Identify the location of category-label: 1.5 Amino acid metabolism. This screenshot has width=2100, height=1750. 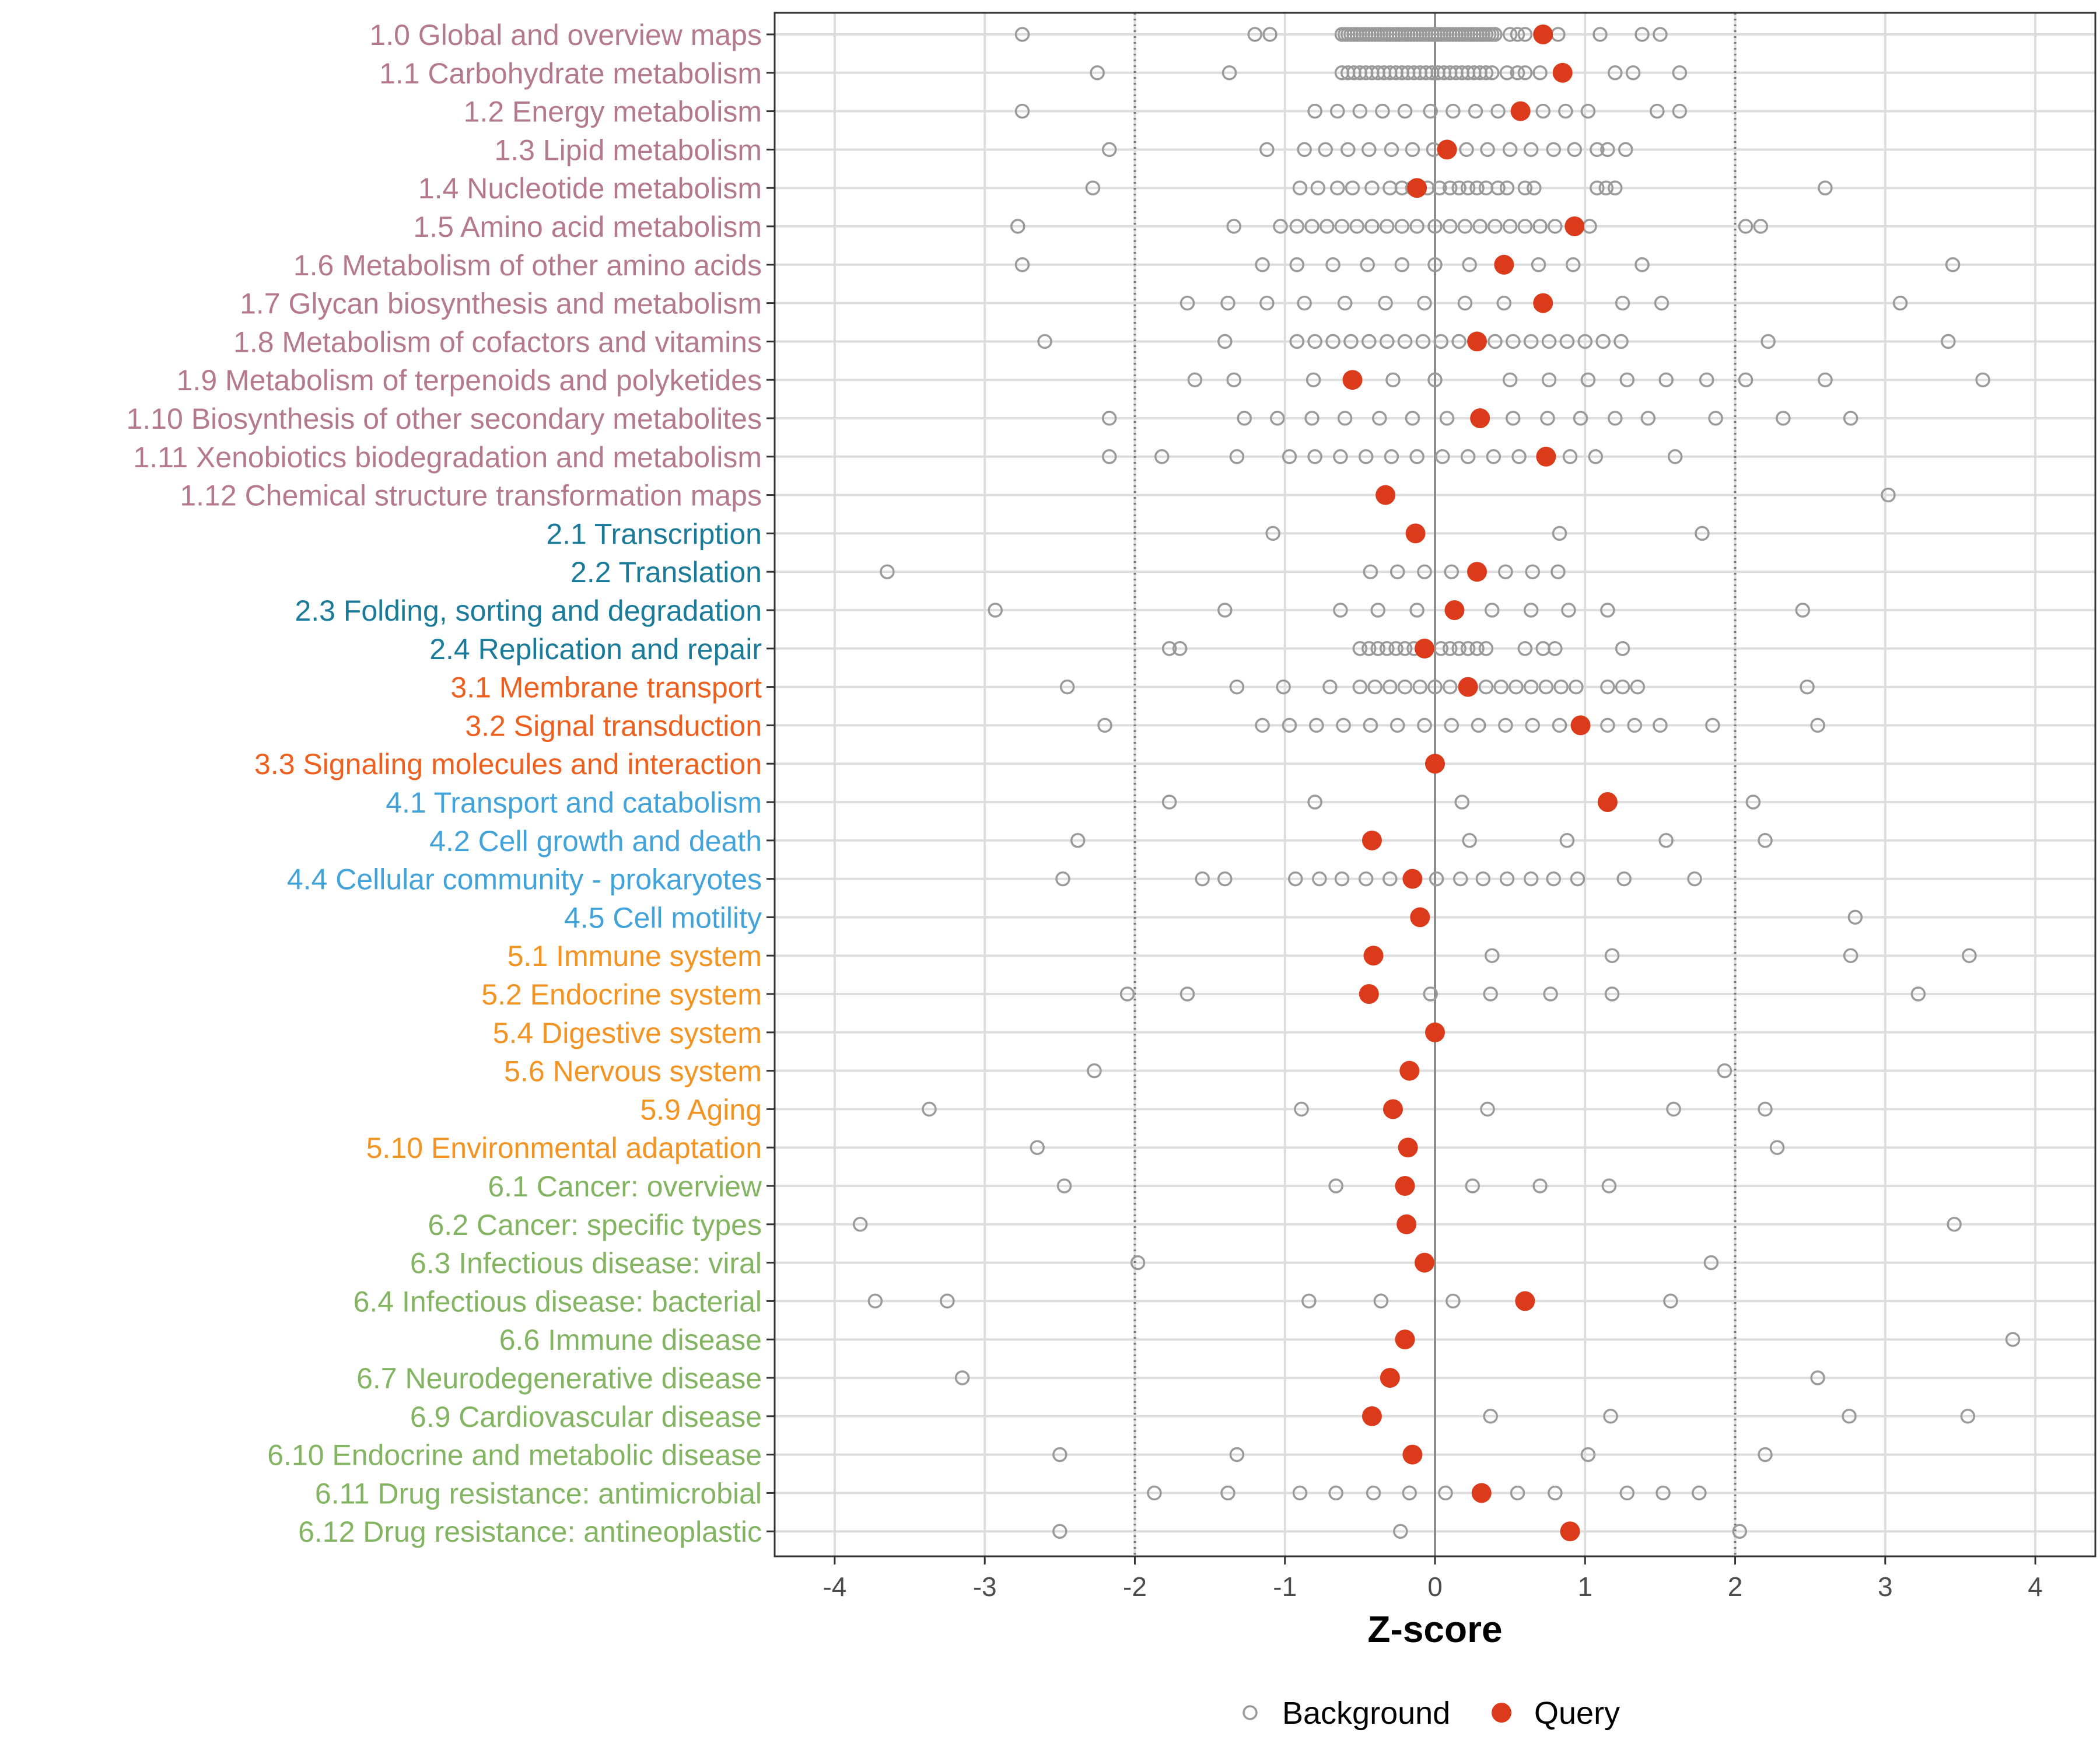
(587, 227).